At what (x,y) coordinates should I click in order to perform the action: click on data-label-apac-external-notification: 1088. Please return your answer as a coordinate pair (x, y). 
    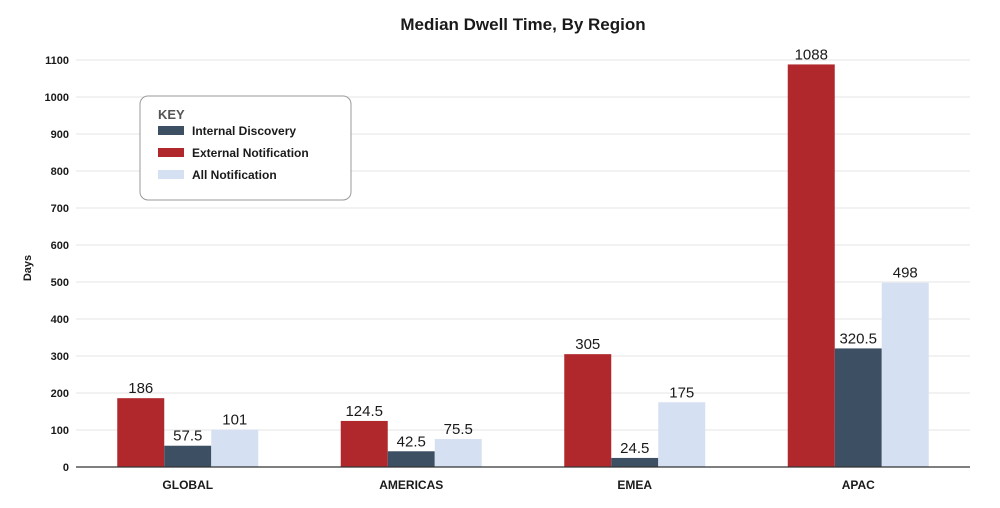
    Looking at the image, I should click on (811, 54).